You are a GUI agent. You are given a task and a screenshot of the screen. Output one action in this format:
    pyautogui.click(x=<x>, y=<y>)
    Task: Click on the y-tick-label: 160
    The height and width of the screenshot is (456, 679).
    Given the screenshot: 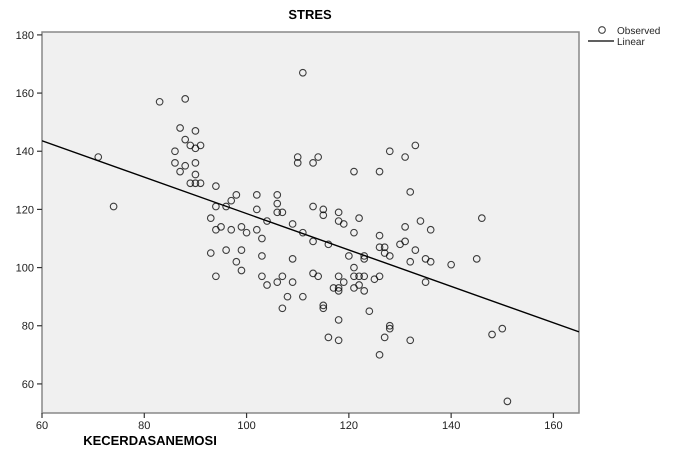 What is the action you would take?
    pyautogui.click(x=25, y=94)
    